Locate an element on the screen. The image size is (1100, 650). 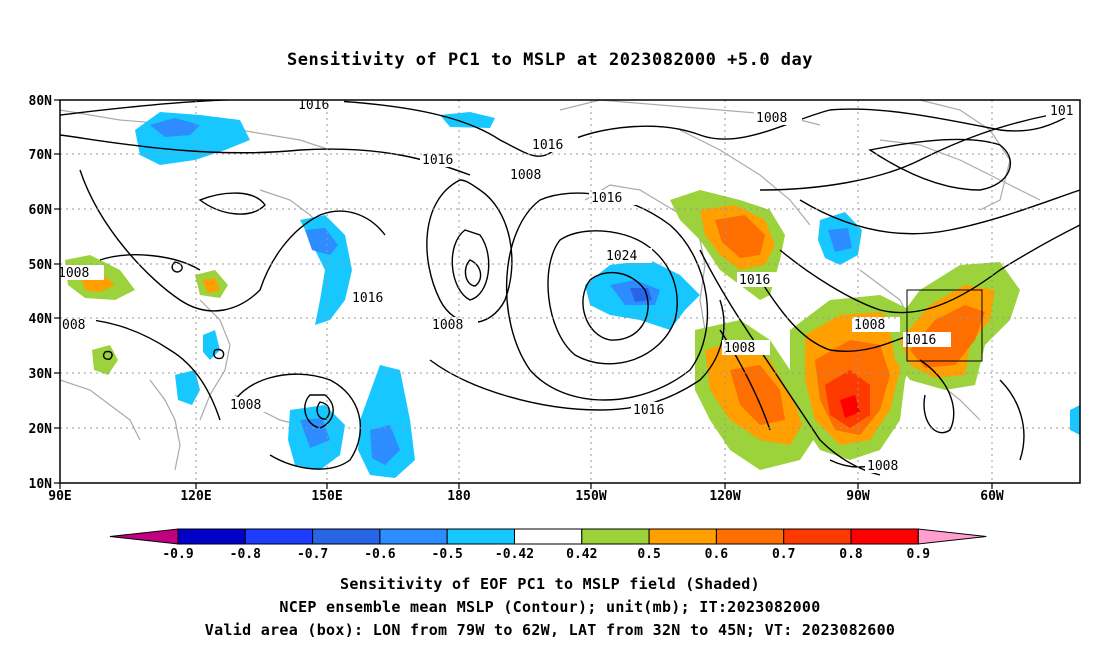
lat-label-30n: 30N is located at coordinates (41, 374).